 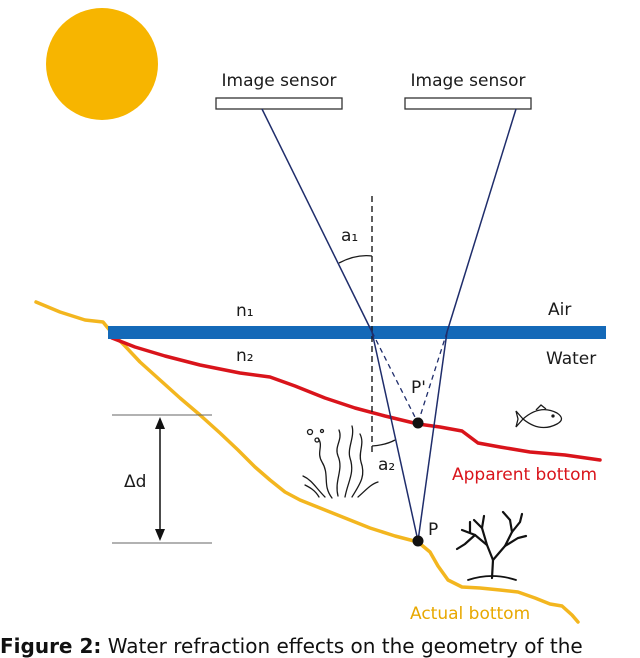 I want to click on point-actual, so click(x=418, y=541).